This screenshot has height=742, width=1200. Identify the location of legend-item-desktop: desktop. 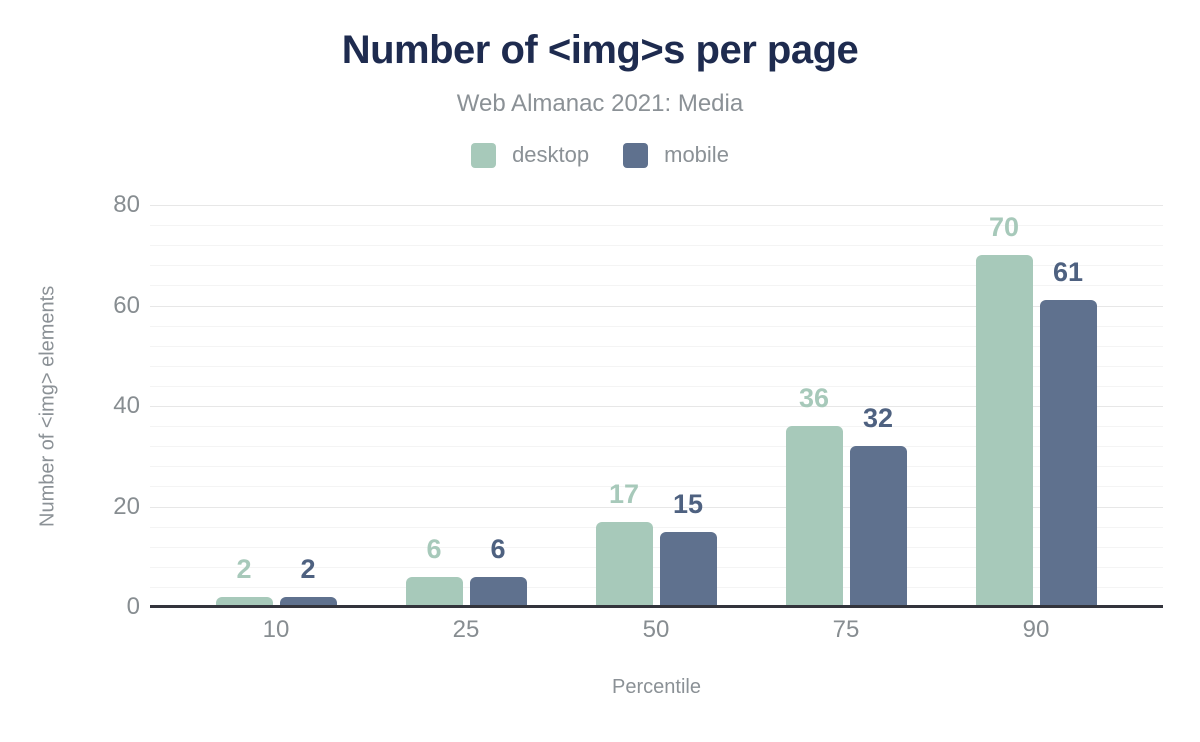
(530, 155).